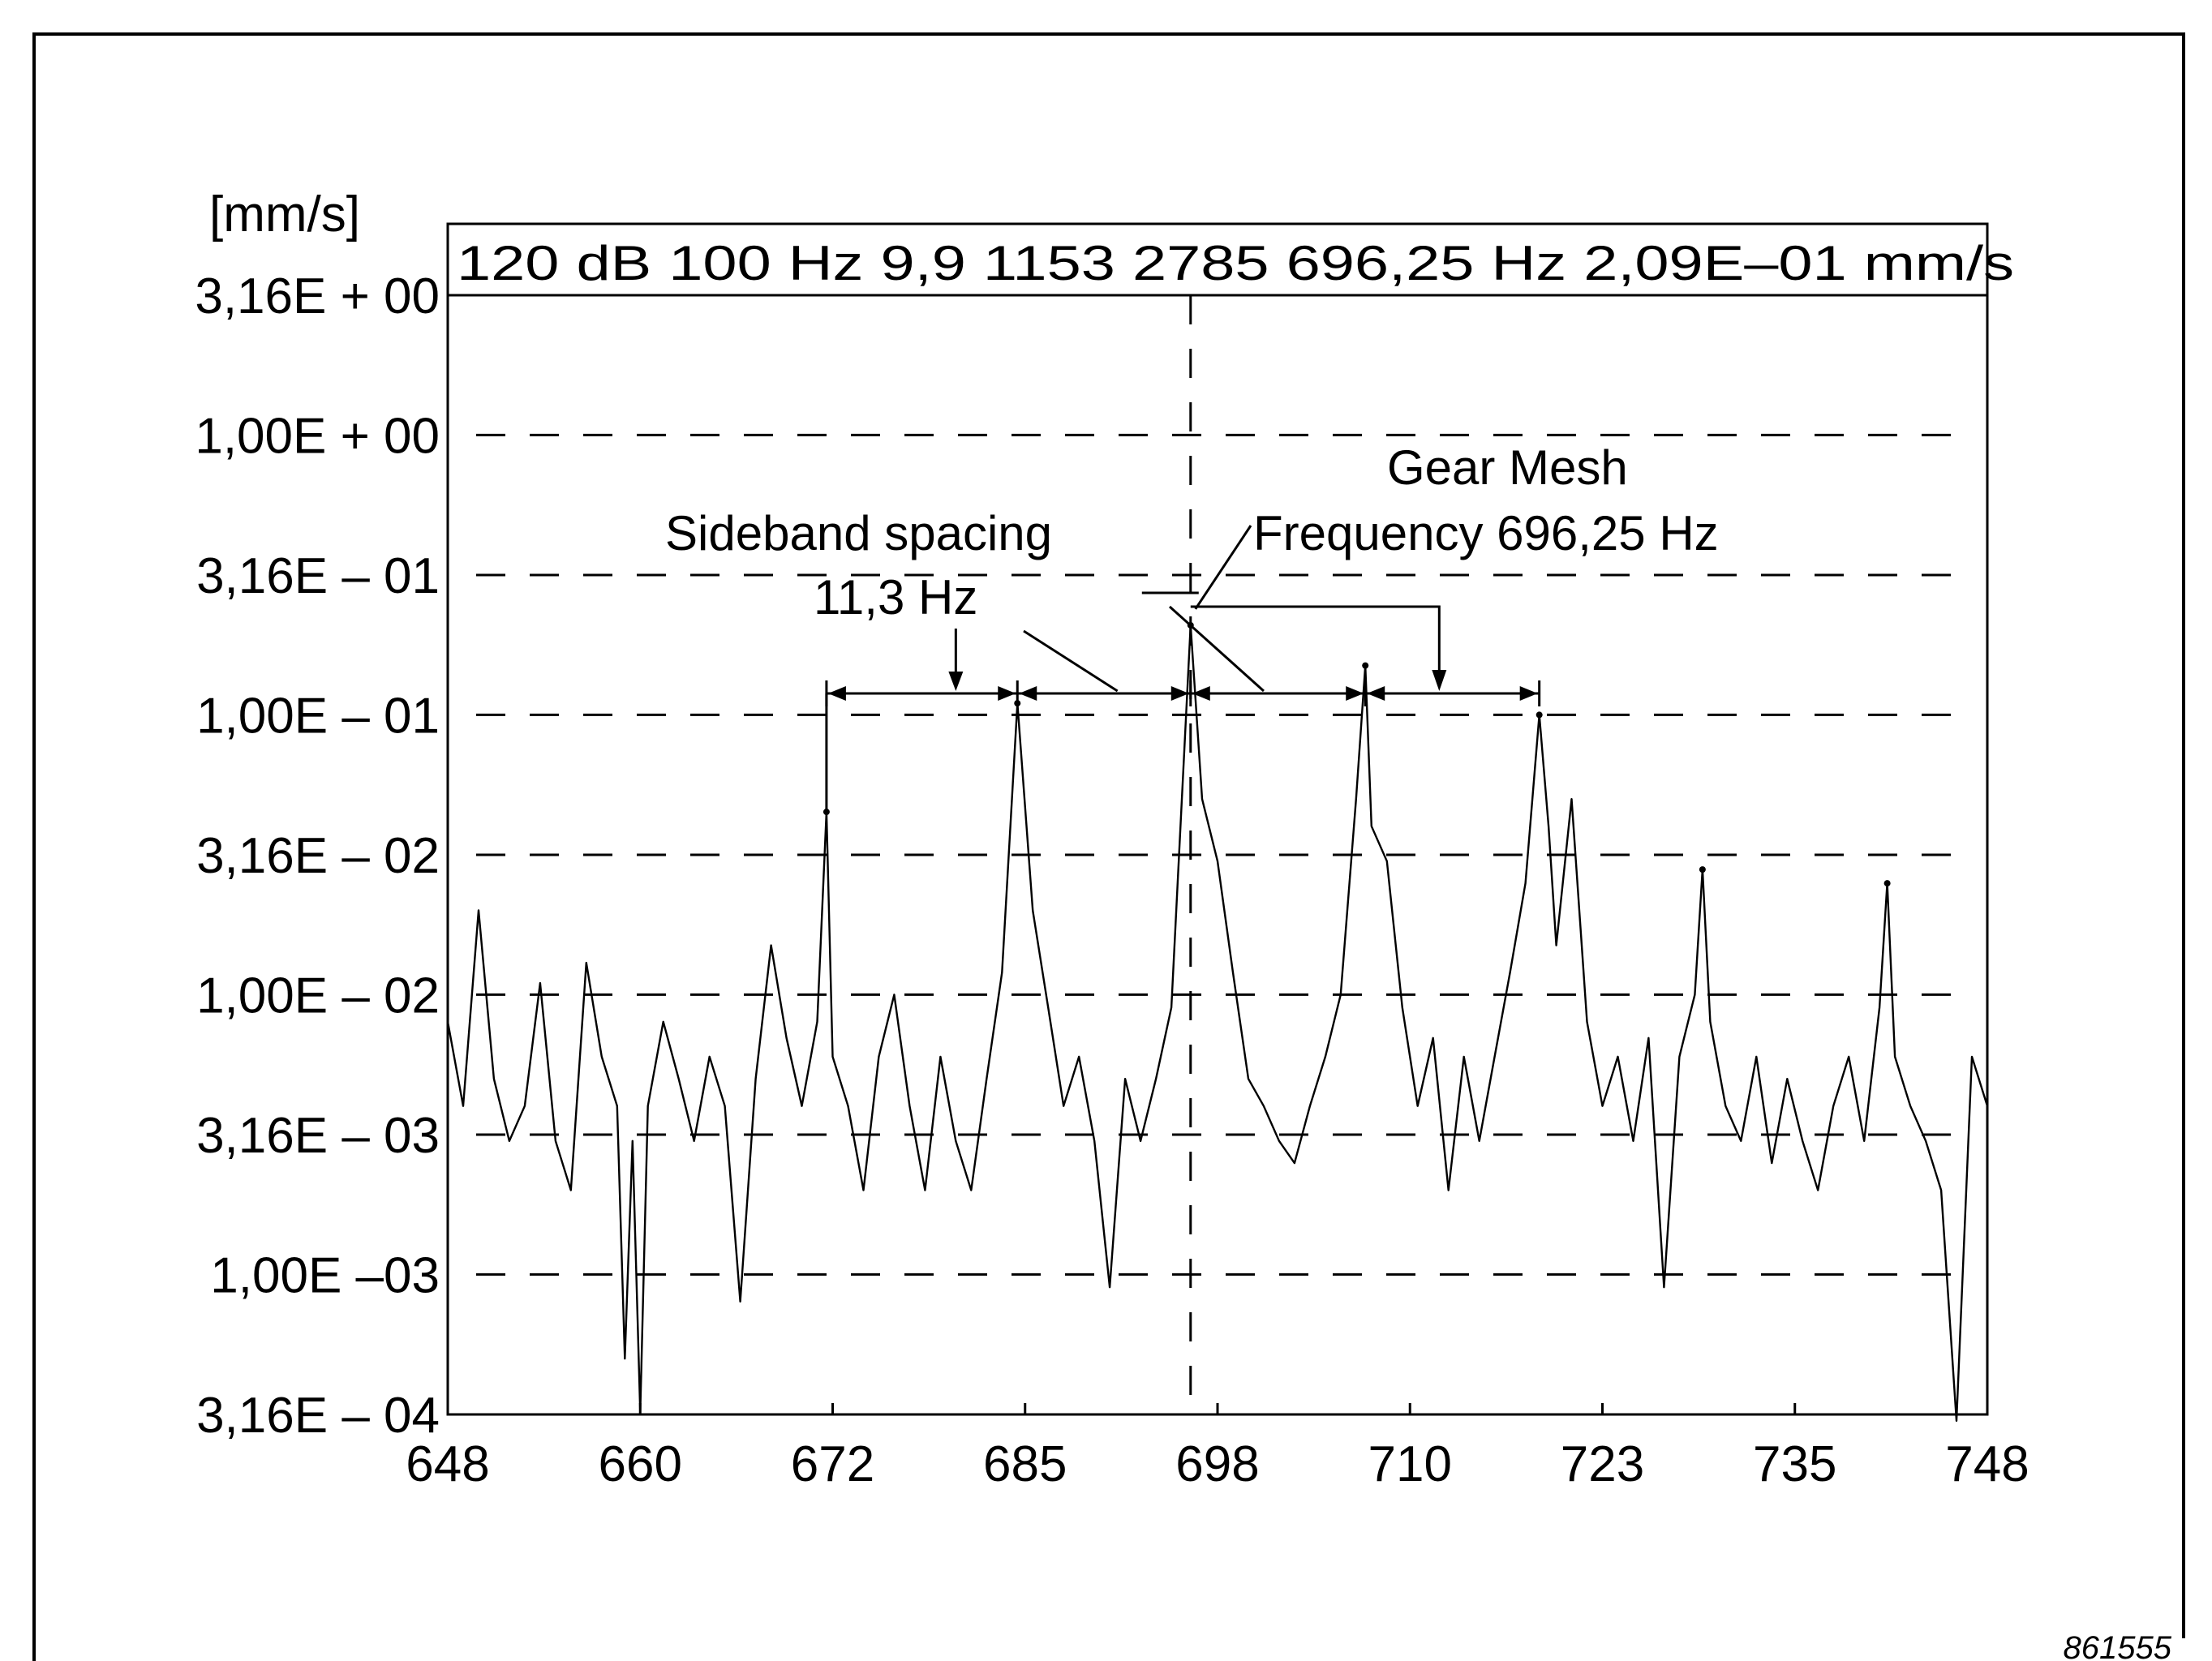  Describe the element at coordinates (1410, 1464) in the screenshot. I see `x-tick-label: 710` at that location.